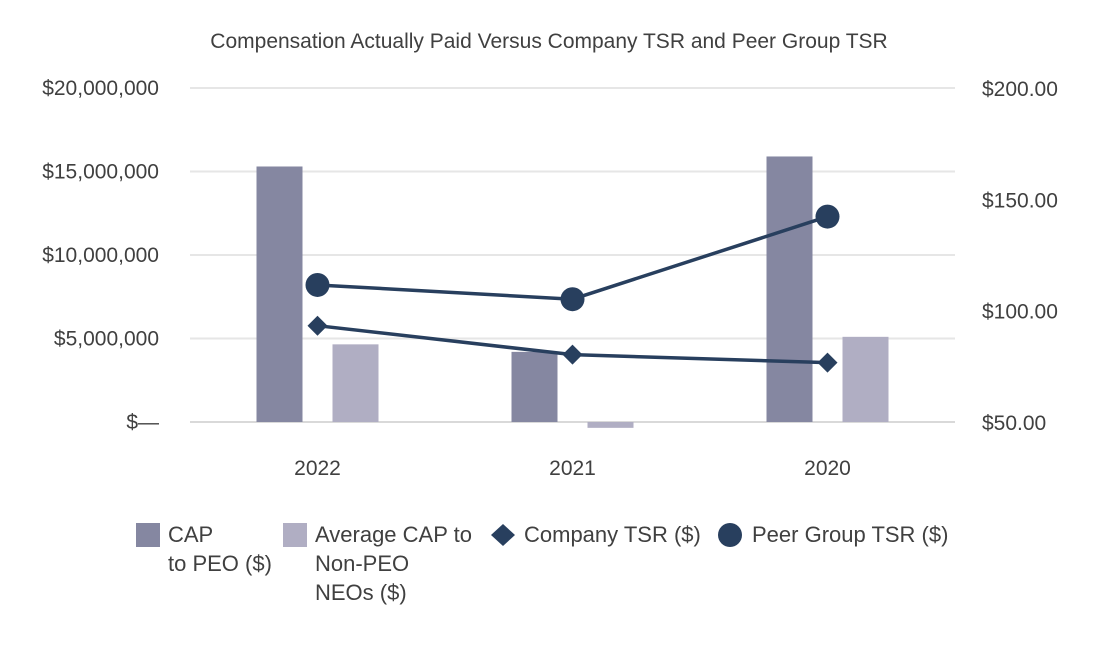 This screenshot has height=650, width=1100. Describe the element at coordinates (850, 534) in the screenshot. I see `legend-label-peer-tsr: Peer Group TSR ($)` at that location.